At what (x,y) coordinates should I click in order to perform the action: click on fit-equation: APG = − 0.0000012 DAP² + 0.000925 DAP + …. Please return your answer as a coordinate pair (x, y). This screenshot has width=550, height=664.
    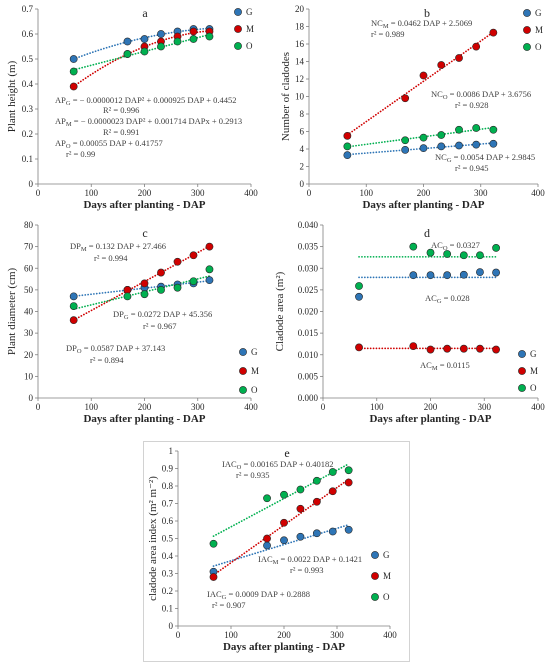
    Looking at the image, I should click on (146, 101).